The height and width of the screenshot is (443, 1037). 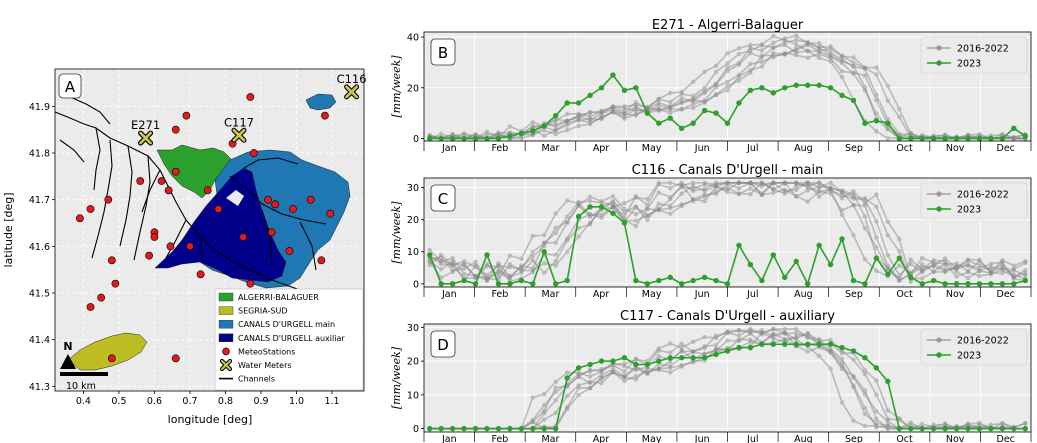 I want to click on x-tick-label: May, so click(x=652, y=294).